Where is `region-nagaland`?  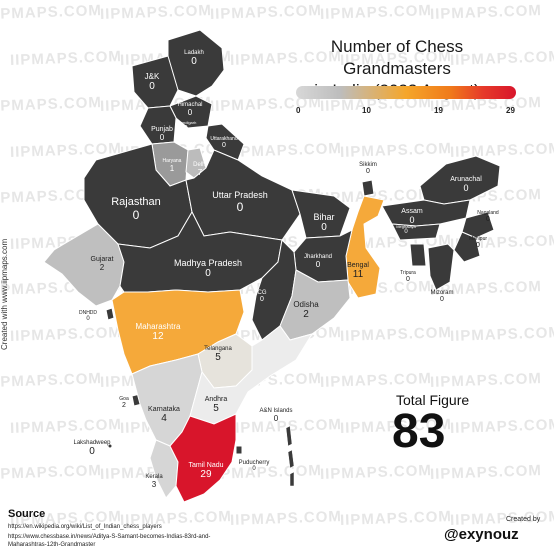 region-nagaland is located at coordinates (478, 225).